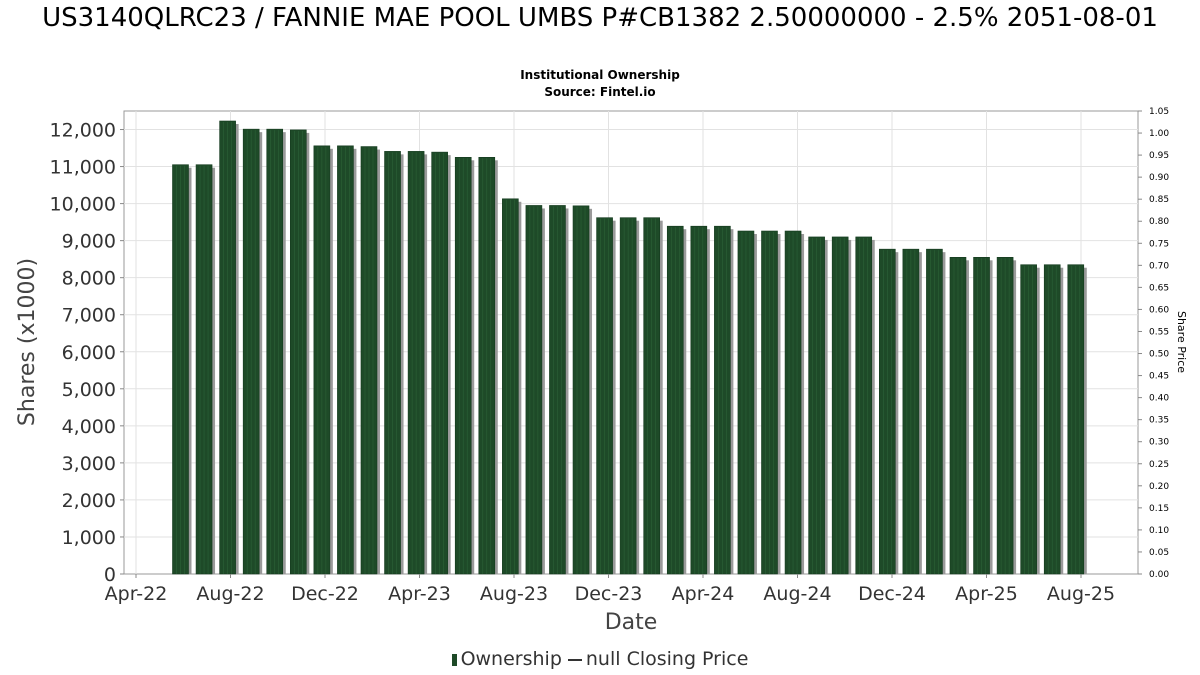 This screenshot has width=1200, height=675. What do you see at coordinates (1159, 332) in the screenshot?
I see `y2-tick-label: 0.55` at bounding box center [1159, 332].